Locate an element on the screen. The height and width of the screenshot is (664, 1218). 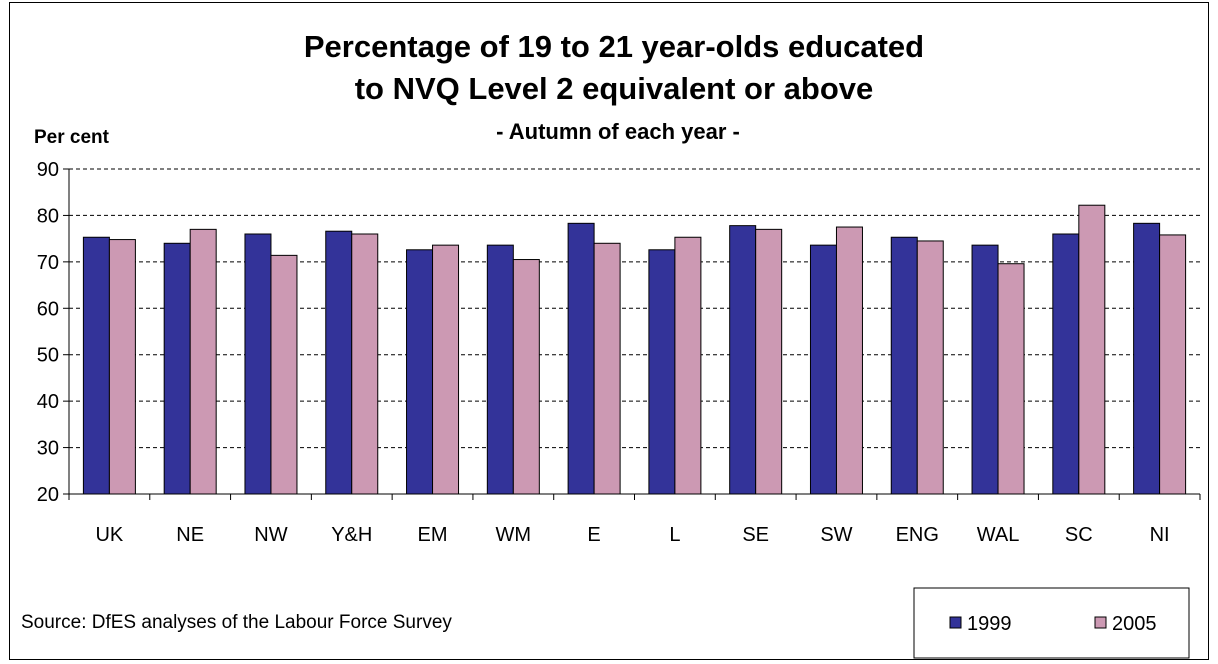
x-tick-label: L is located at coordinates (674, 535).